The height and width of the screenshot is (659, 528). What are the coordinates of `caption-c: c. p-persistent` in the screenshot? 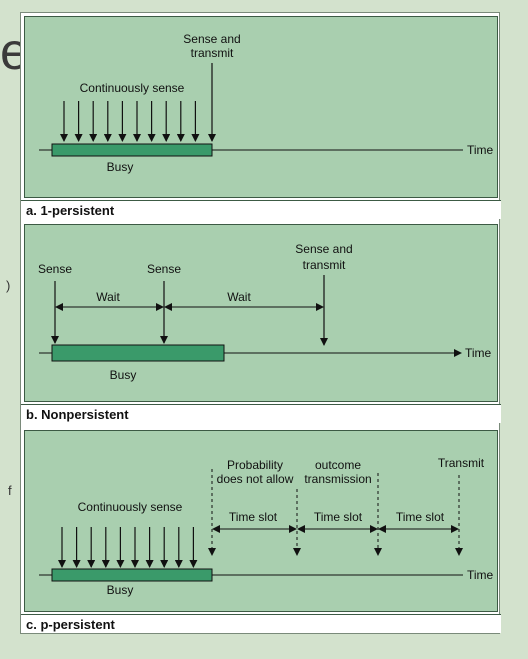 It's located at (261, 623).